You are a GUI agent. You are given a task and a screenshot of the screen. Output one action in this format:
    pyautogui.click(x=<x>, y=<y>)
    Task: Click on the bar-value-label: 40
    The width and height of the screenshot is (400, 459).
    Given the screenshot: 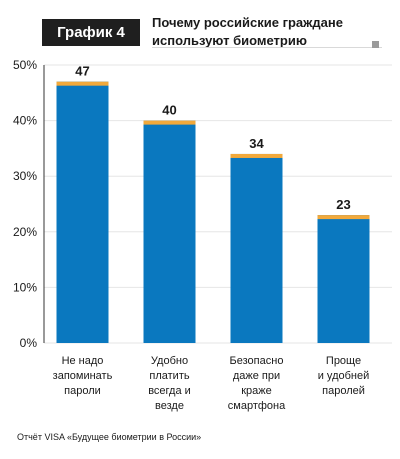 What is the action you would take?
    pyautogui.click(x=169, y=110)
    